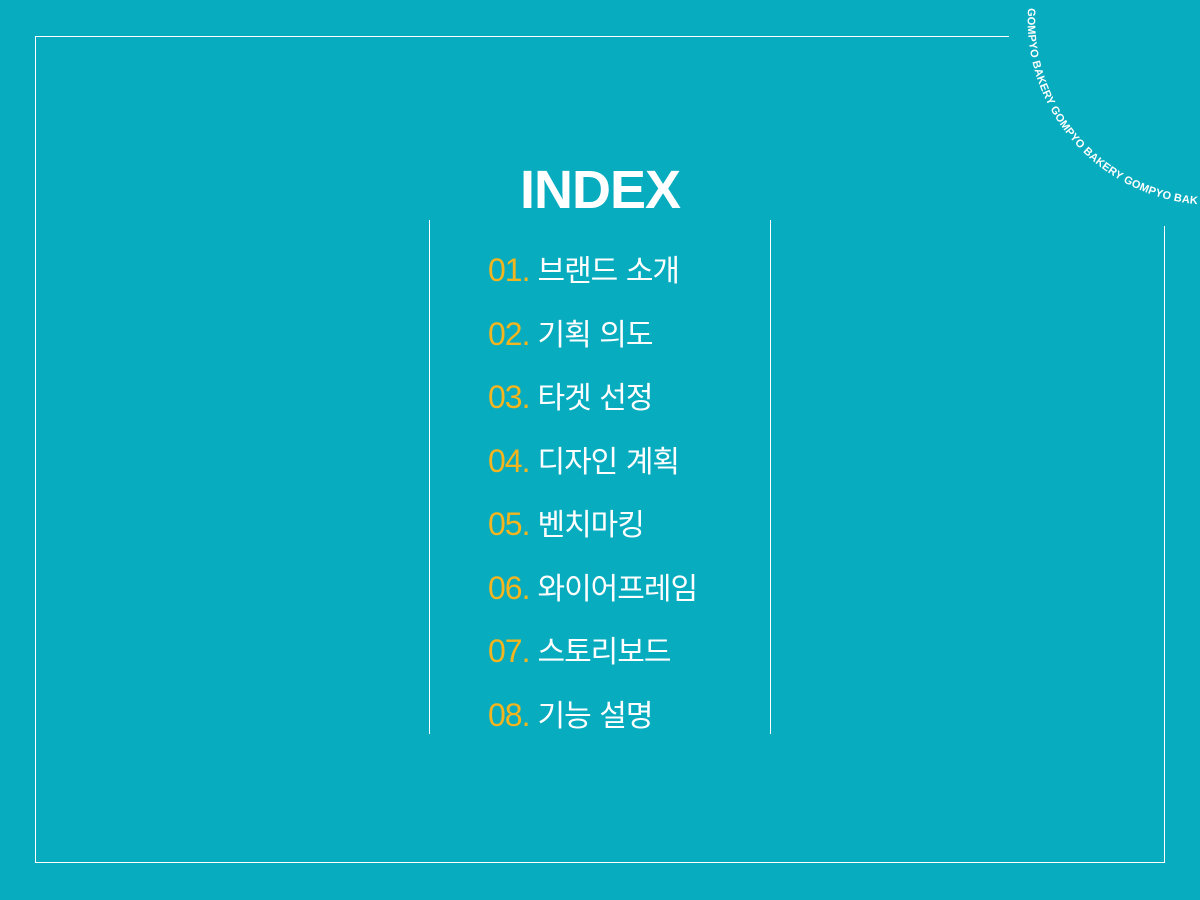  I want to click on index-item-feature-description: 08. 기능 설명, so click(592, 723).